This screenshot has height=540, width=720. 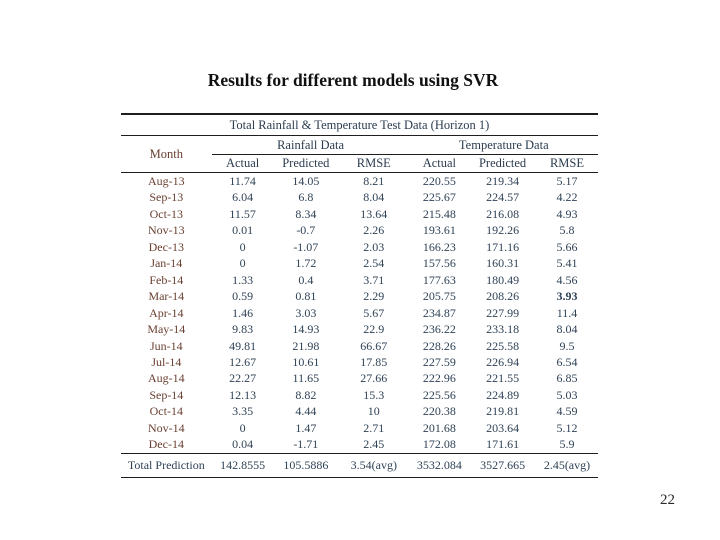 I want to click on value-cell: 9.5, so click(x=567, y=345).